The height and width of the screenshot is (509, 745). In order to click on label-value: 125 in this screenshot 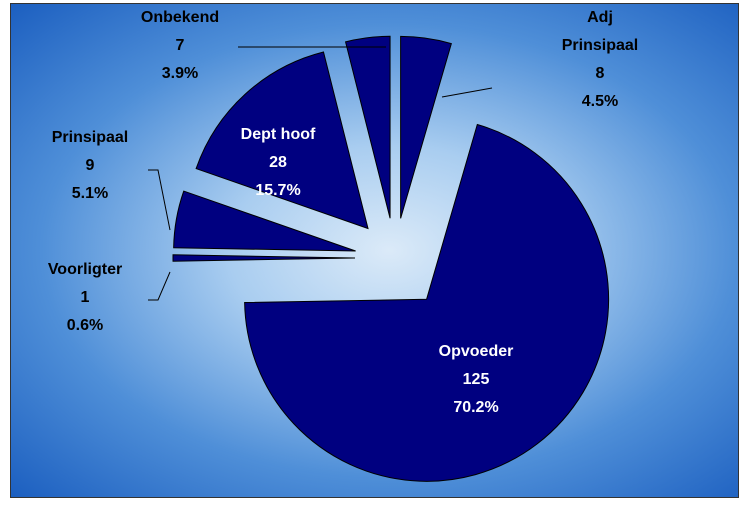, I will do `click(476, 379)`.